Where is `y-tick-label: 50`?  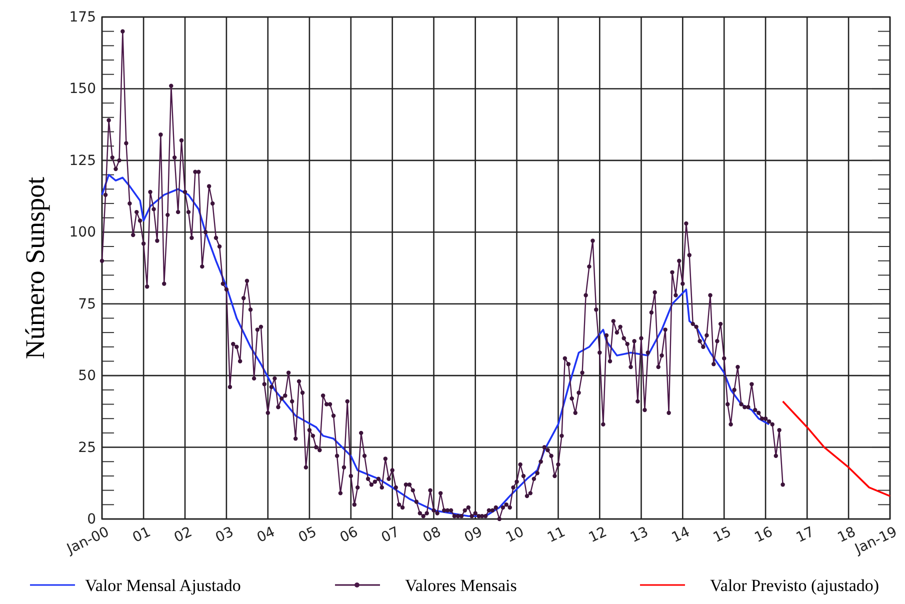
y-tick-label: 50 is located at coordinates (87, 376).